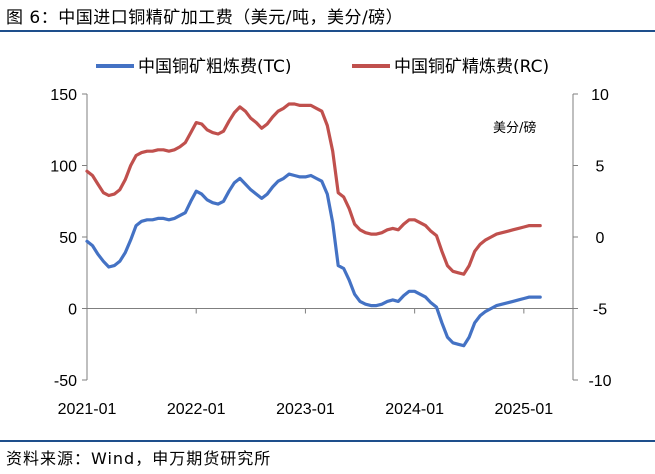 This screenshot has width=655, height=474. I want to click on y-right-tick-label: -5, so click(600, 310).